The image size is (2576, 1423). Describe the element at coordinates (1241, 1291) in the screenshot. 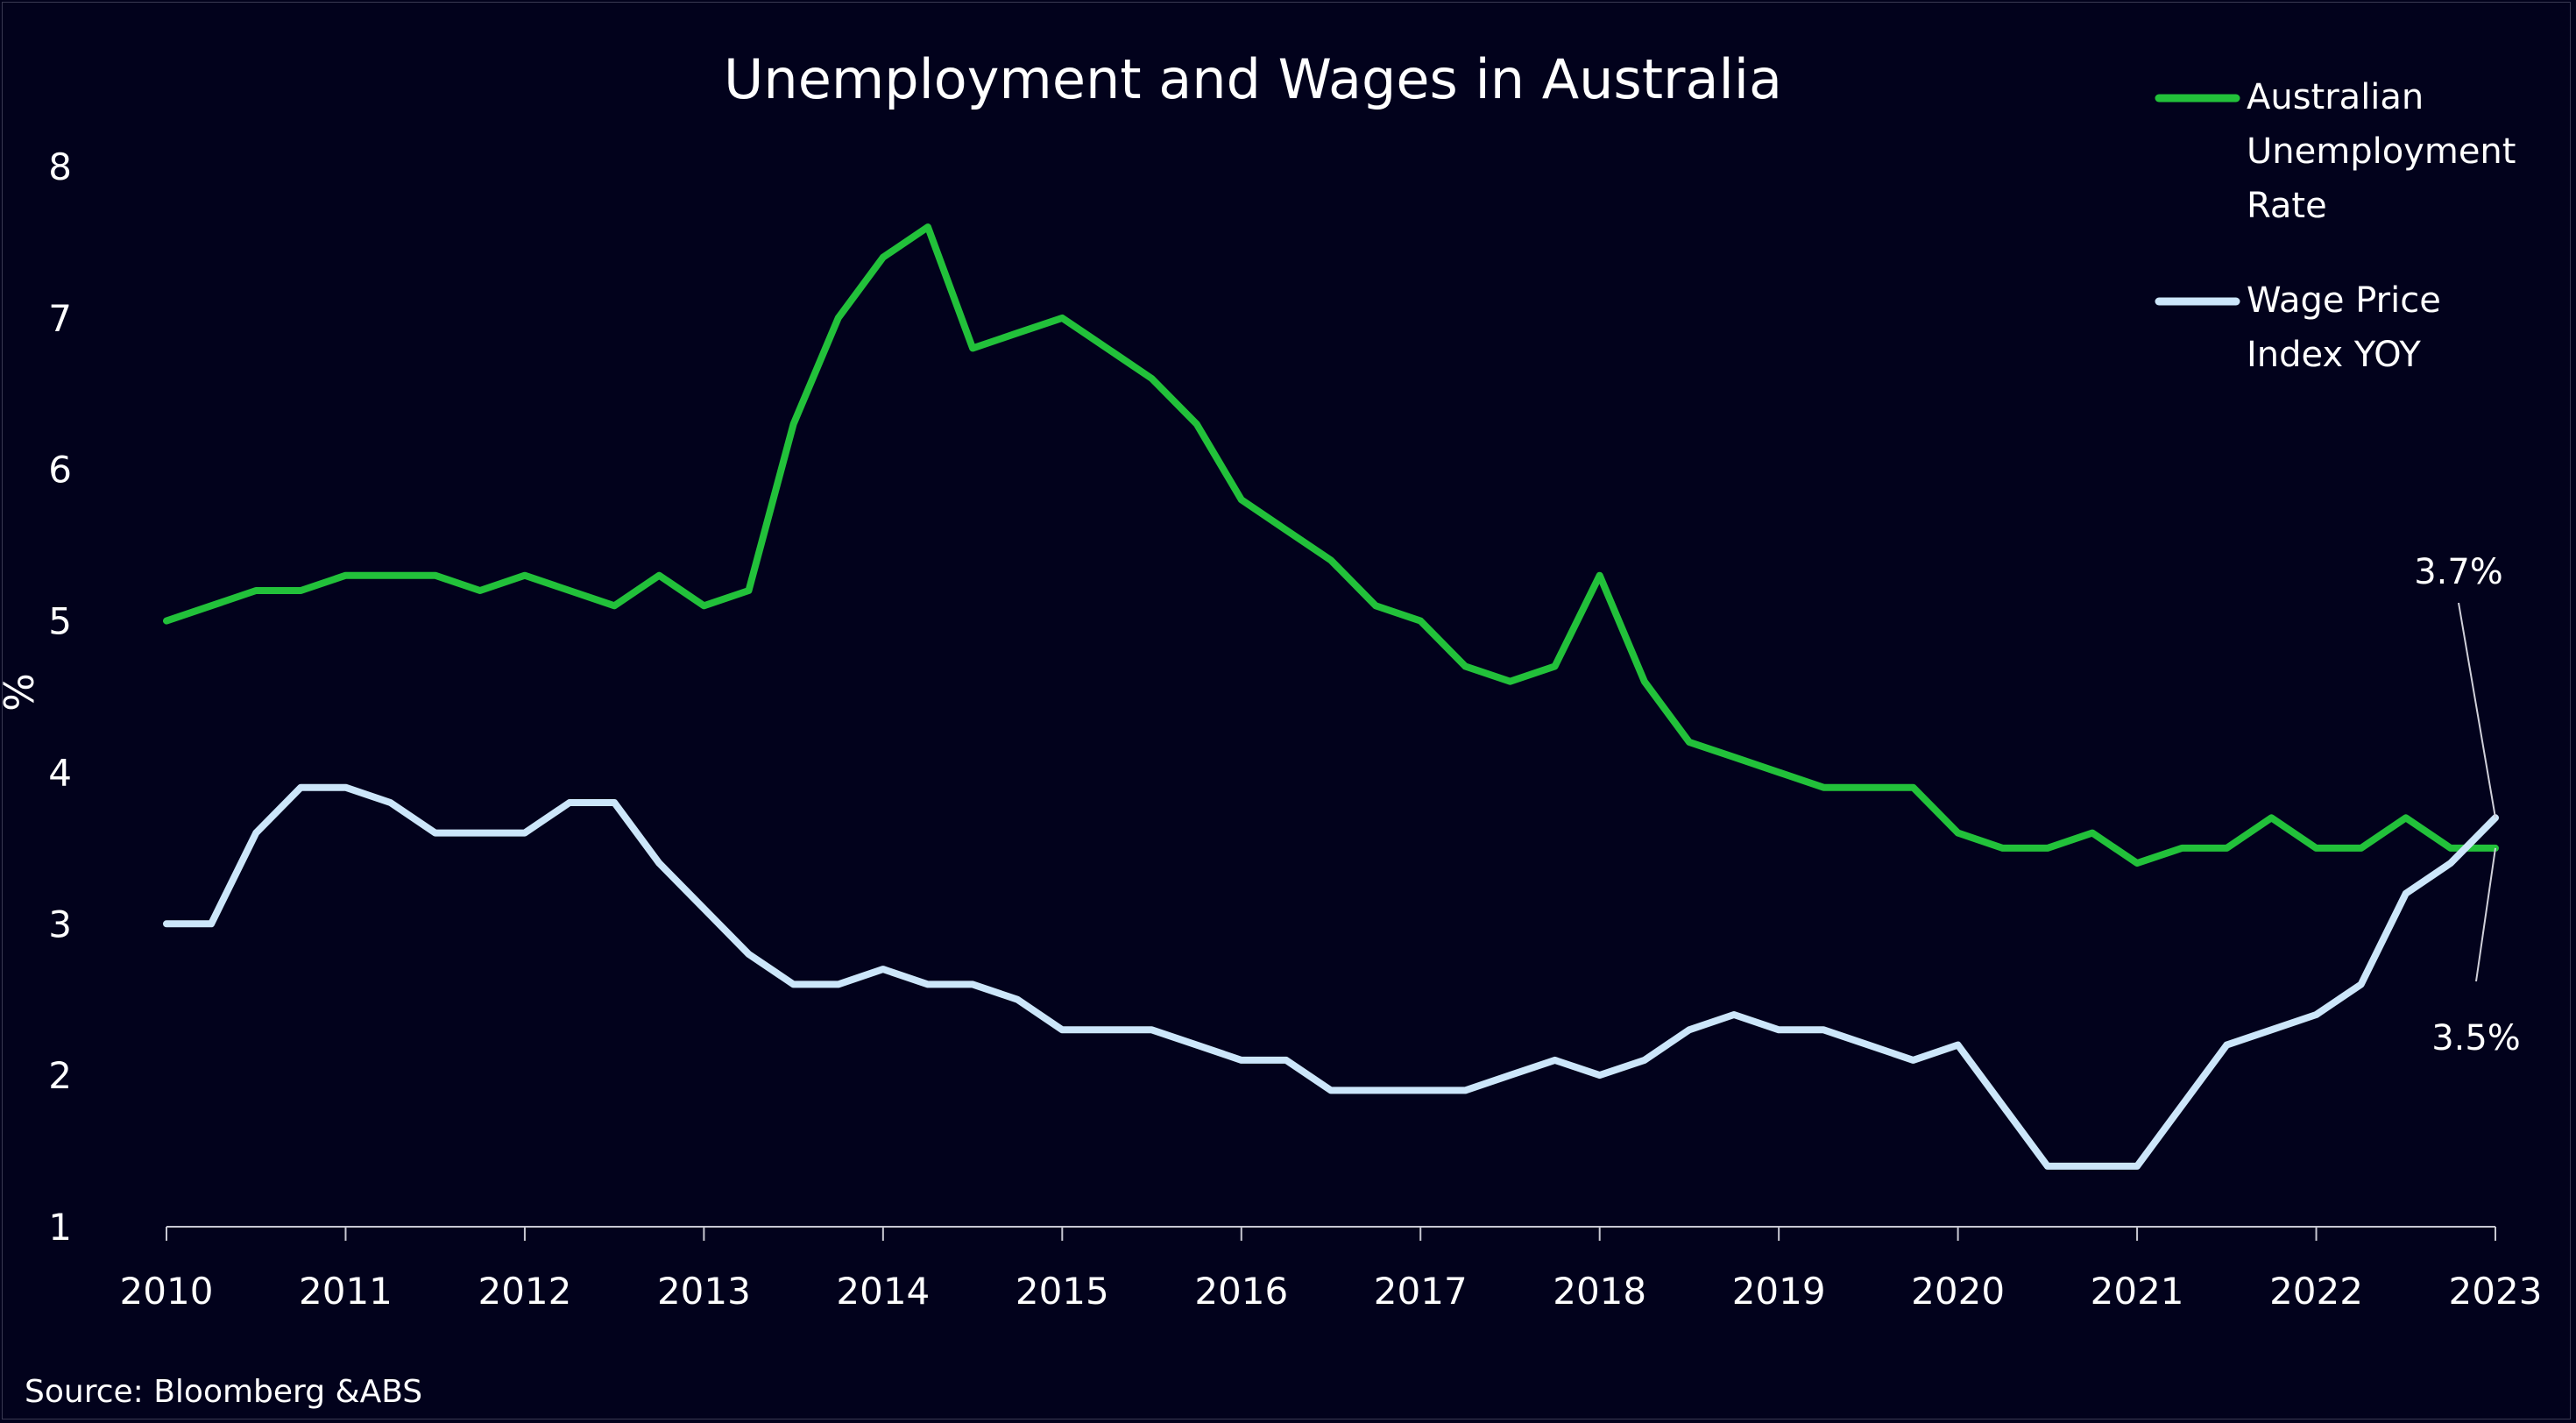

I see `x-tick-label-2016: 2016` at that location.